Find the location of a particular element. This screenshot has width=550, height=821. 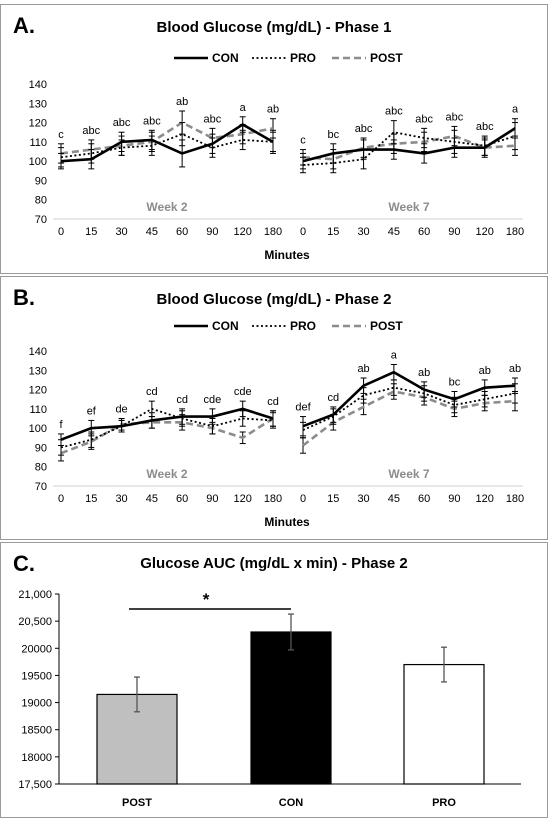

panel-label: A. is located at coordinates (24, 25).